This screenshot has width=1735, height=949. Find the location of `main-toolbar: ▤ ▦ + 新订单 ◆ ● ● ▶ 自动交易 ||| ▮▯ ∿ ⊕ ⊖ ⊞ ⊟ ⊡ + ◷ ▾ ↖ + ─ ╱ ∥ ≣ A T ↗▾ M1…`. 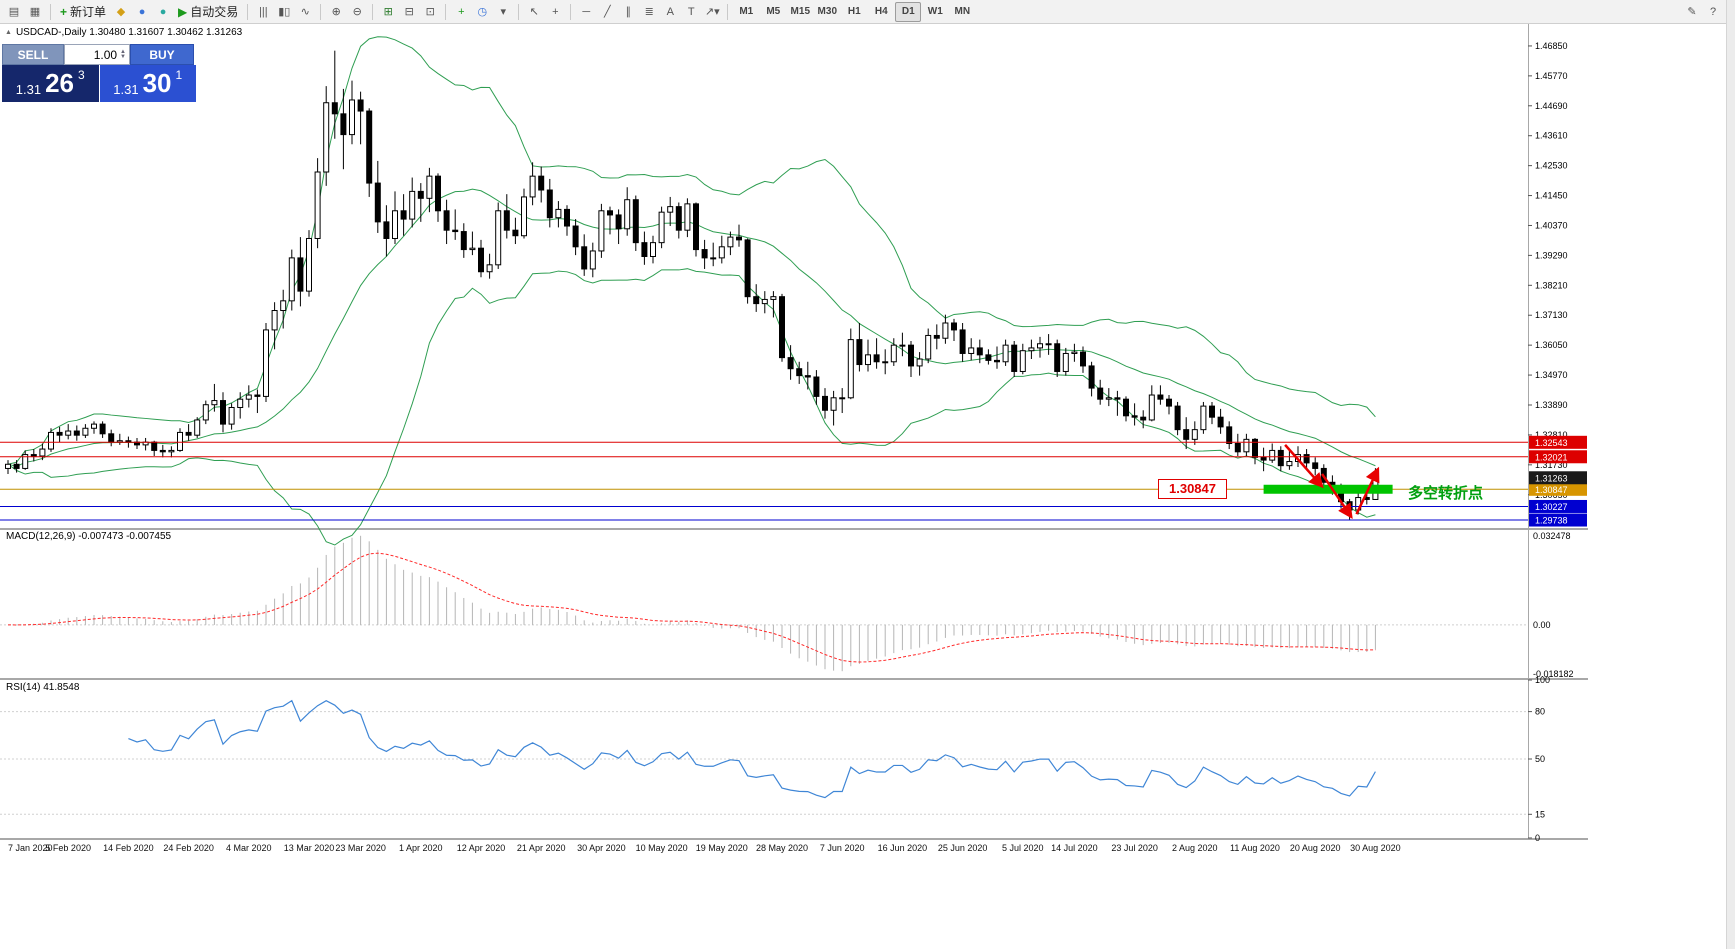

main-toolbar: ▤ ▦ + 新订单 ◆ ● ● ▶ 自动交易 ||| ▮▯ ∿ ⊕ ⊖ ⊞ ⊟ ⊡ + ◷ ▾ ↖ + ─ ╱ ∥ ≣ A T ↗▾ M1… is located at coordinates (863, 12).